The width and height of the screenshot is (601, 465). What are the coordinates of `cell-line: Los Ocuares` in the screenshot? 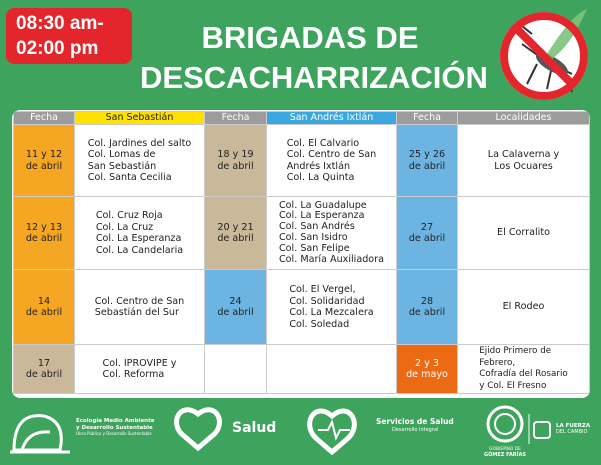 It's located at (523, 166).